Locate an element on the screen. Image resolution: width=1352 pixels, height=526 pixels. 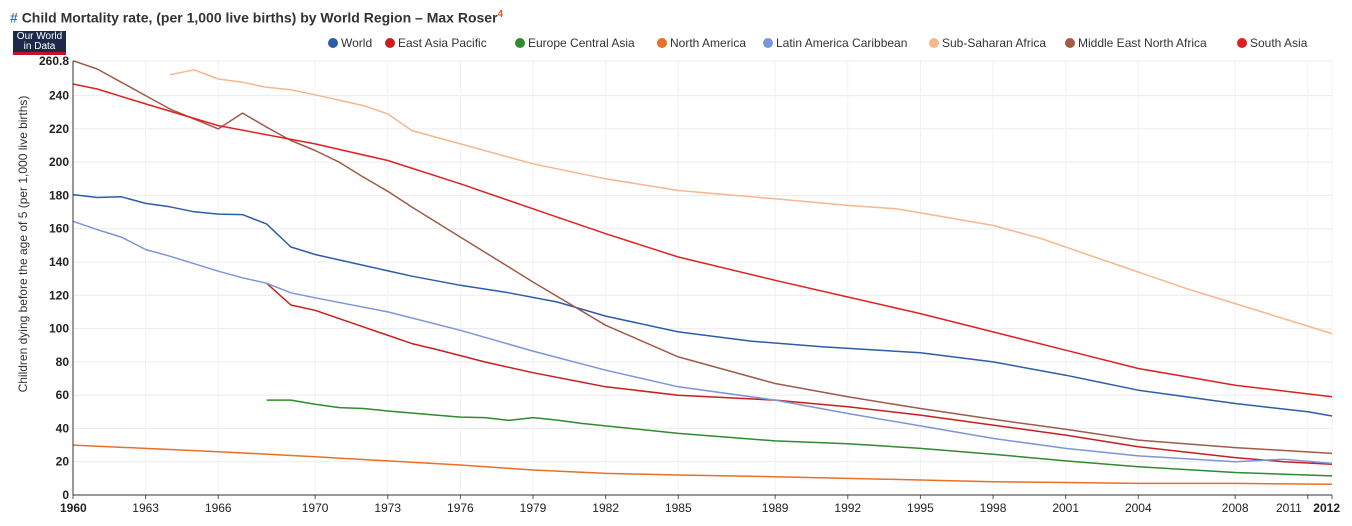
x-tick-label: 2012 is located at coordinates (1326, 508).